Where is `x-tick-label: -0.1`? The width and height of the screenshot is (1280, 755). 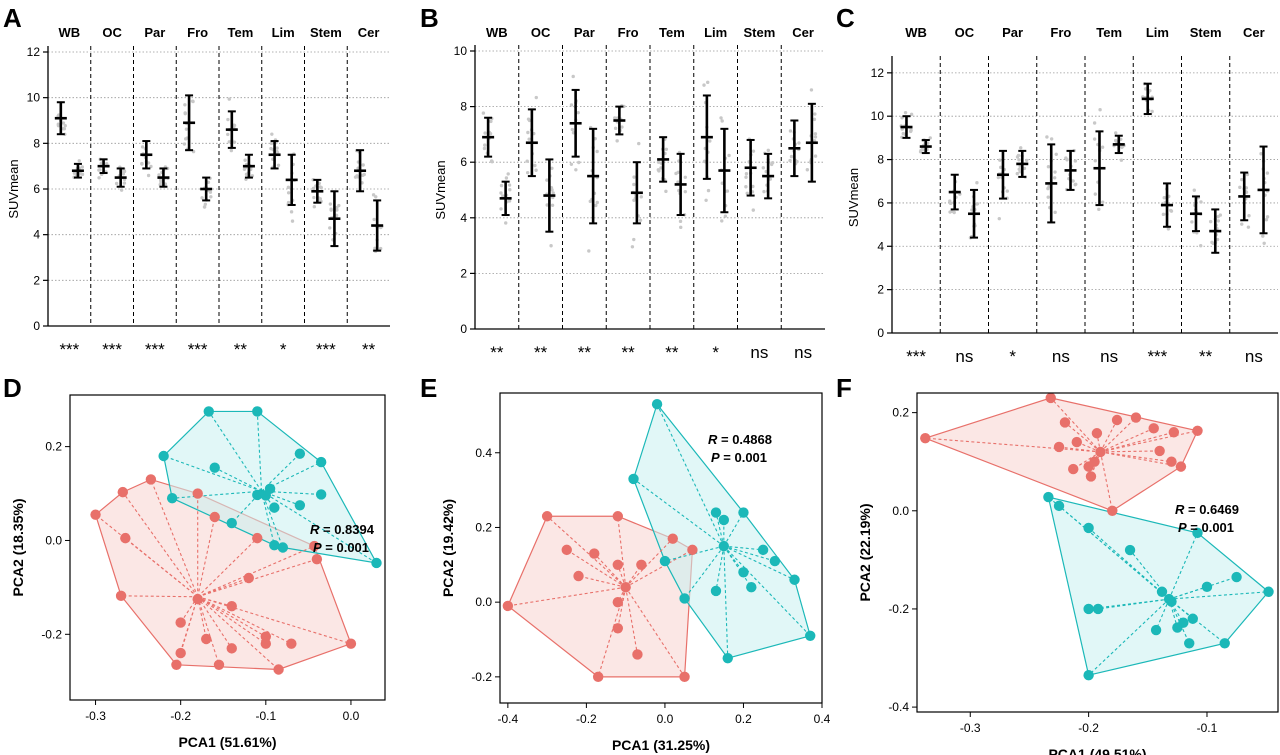
x-tick-label: -0.1 is located at coordinates (1207, 728).